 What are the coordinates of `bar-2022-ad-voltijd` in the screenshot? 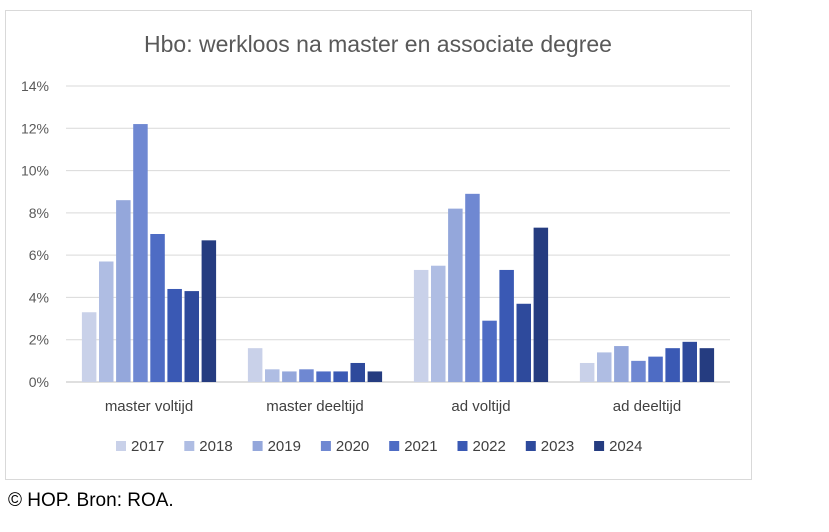 It's located at (506, 325).